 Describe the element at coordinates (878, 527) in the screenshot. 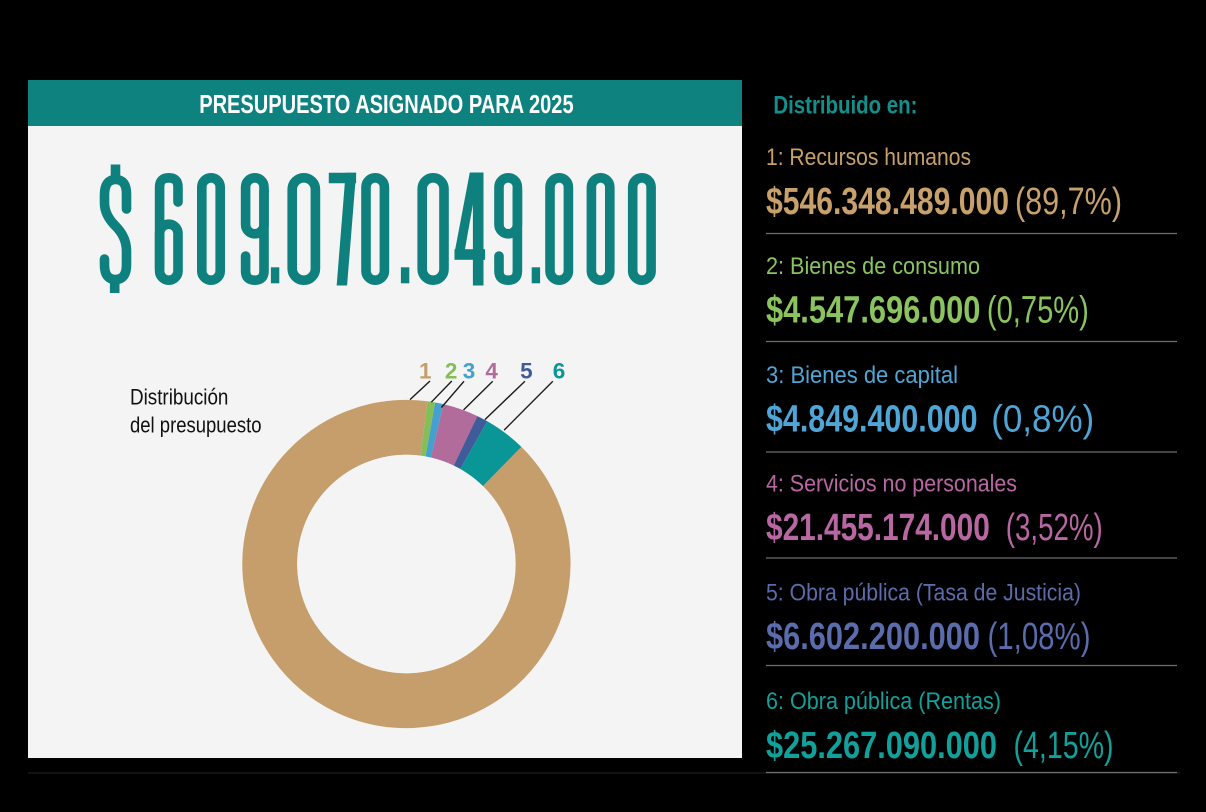

I see `svg-text: $21.455.174.000` at that location.